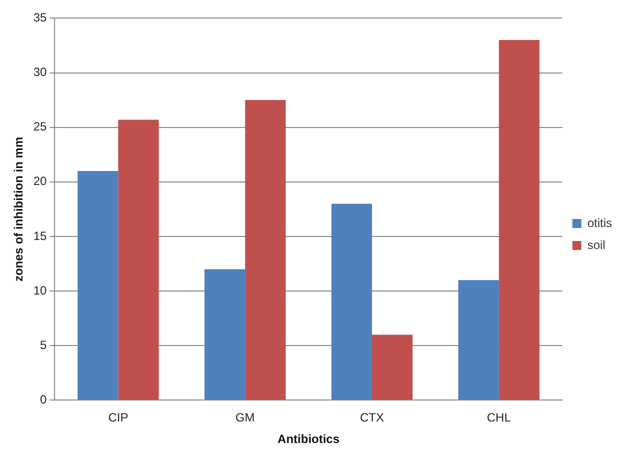 The image size is (640, 459). Describe the element at coordinates (44, 345) in the screenshot. I see `y-tick-label: 5` at that location.